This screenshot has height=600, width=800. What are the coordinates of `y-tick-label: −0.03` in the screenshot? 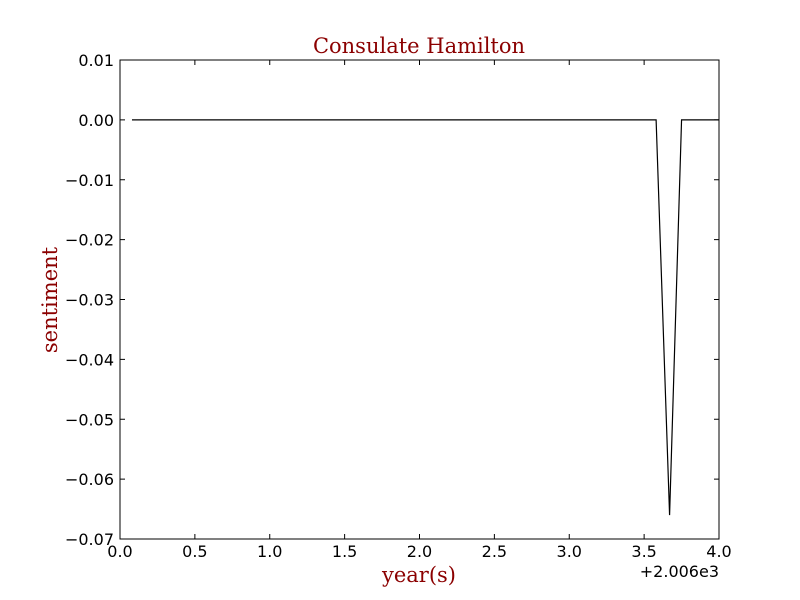 It's located at (89, 300).